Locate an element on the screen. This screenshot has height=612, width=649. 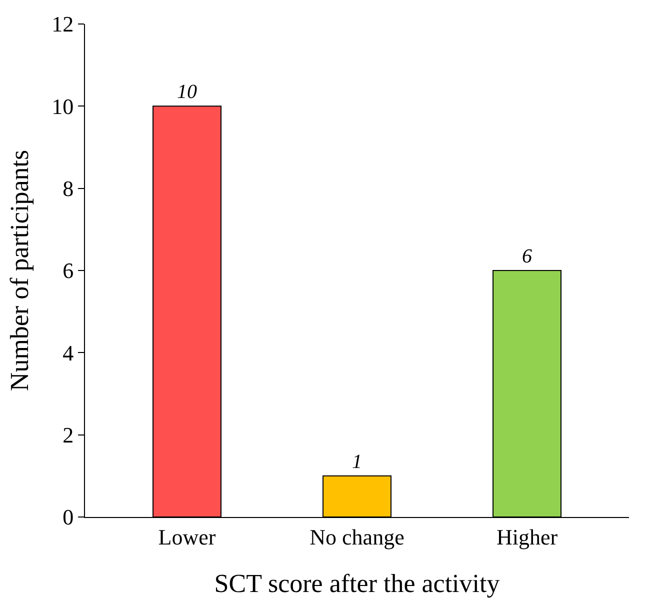
x-tick-label: Higher is located at coordinates (527, 537).